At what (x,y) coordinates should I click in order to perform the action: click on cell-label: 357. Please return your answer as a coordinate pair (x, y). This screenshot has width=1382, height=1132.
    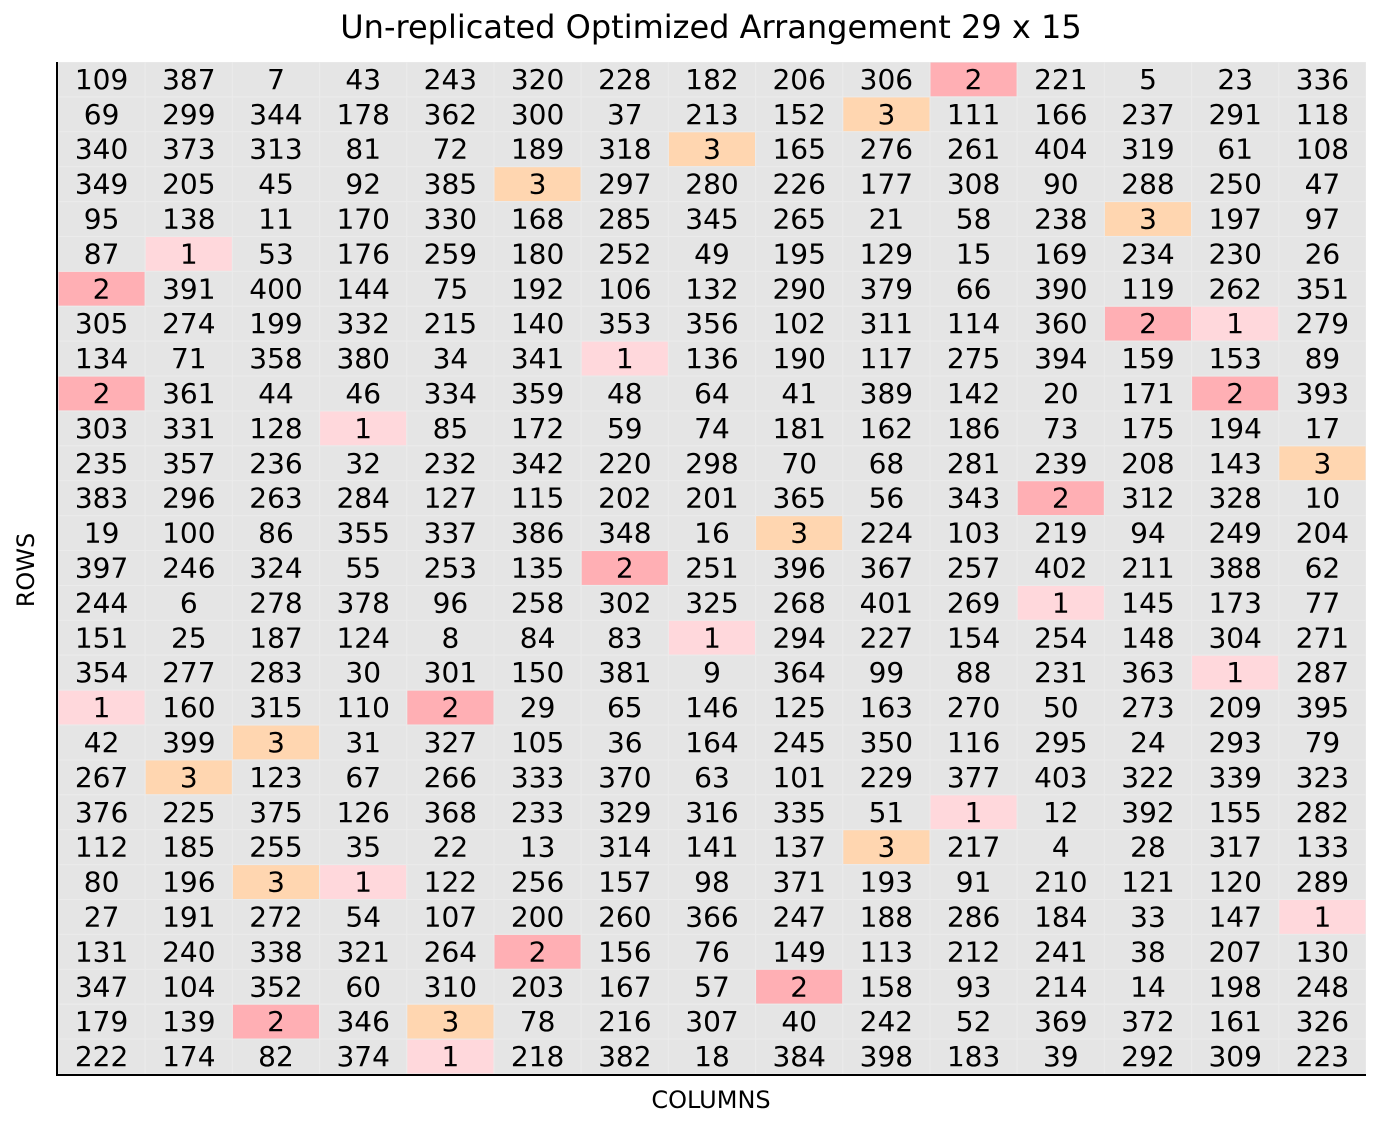
    Looking at the image, I should click on (188, 463).